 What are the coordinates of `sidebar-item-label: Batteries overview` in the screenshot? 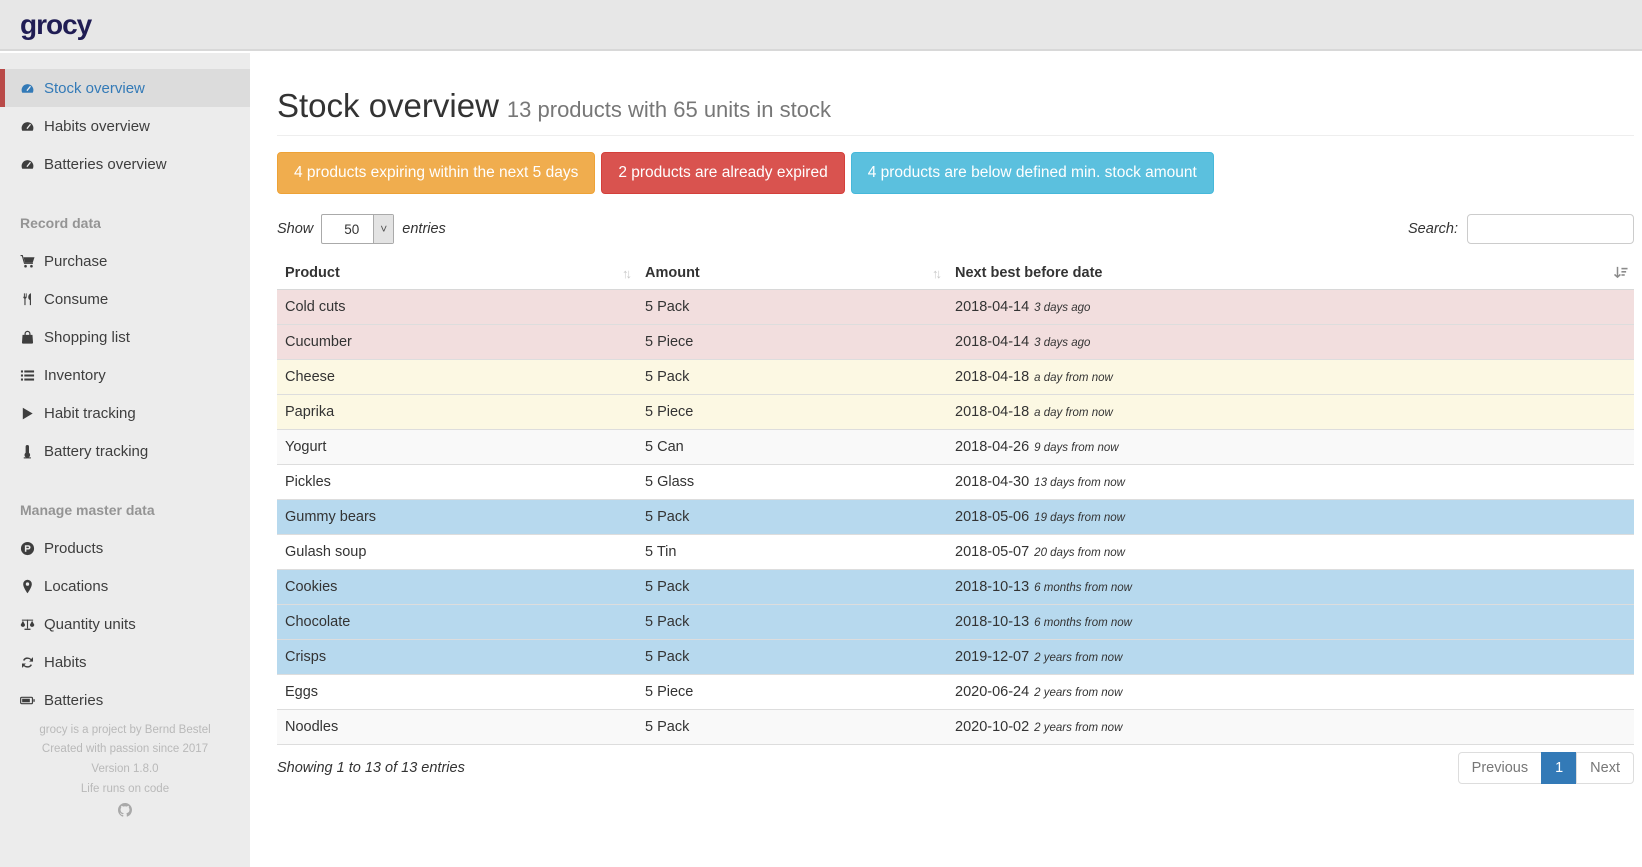 It's located at (105, 164).